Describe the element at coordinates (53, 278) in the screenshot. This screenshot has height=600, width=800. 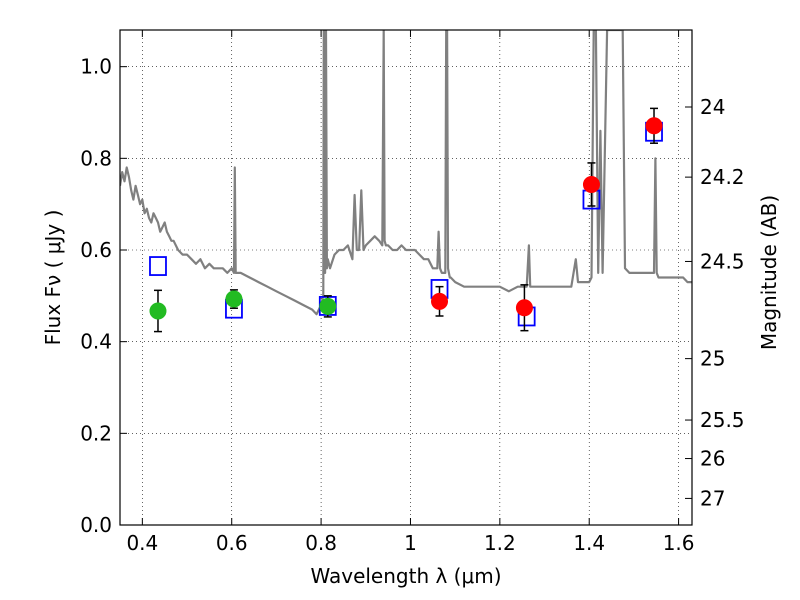
I see `y-axis-label: Flux Fν ( μJy )` at that location.